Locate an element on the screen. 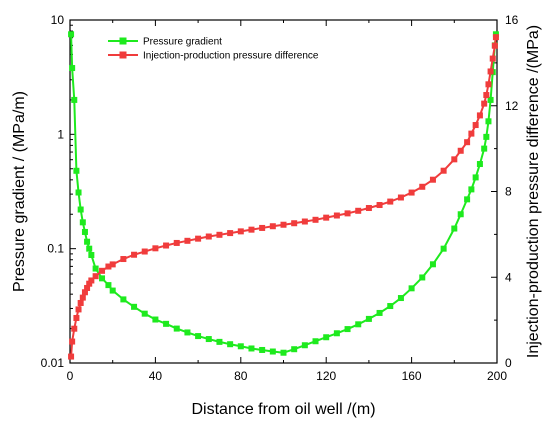  y-right-tick-label: 16 is located at coordinates (512, 20).